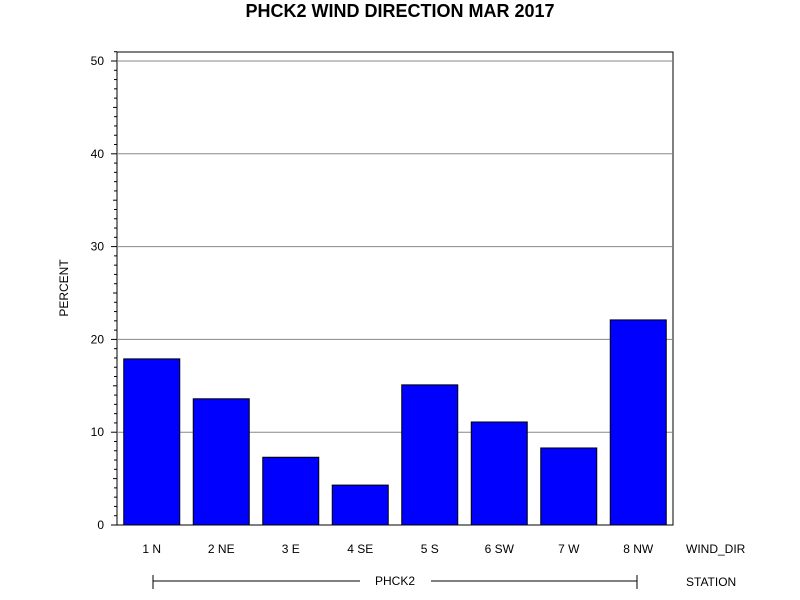 This screenshot has height=600, width=800. What do you see at coordinates (100, 525) in the screenshot?
I see `y-tick-label: 0` at bounding box center [100, 525].